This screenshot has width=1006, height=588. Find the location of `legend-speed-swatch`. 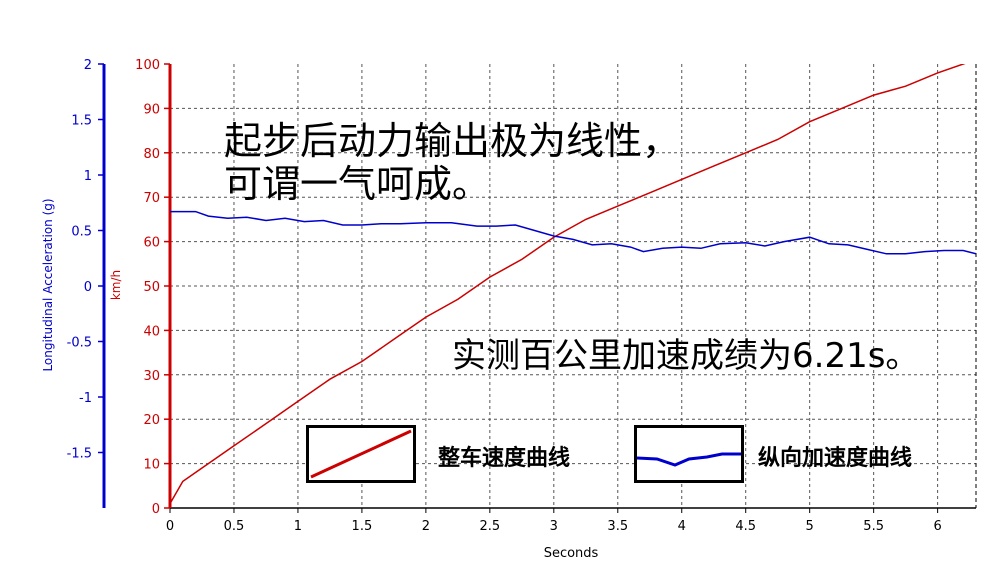

legend-speed-swatch is located at coordinates (361, 454).